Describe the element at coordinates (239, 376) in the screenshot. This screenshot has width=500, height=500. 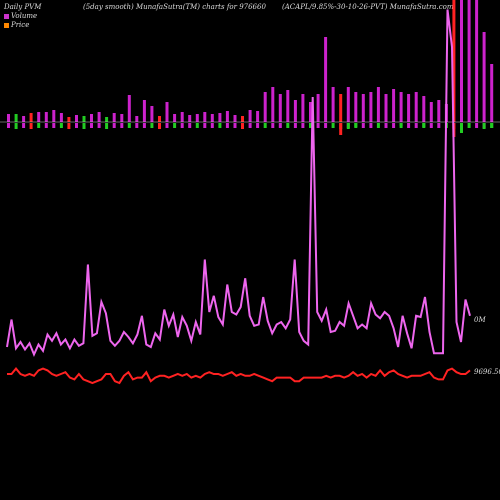
I see `price-line` at that location.